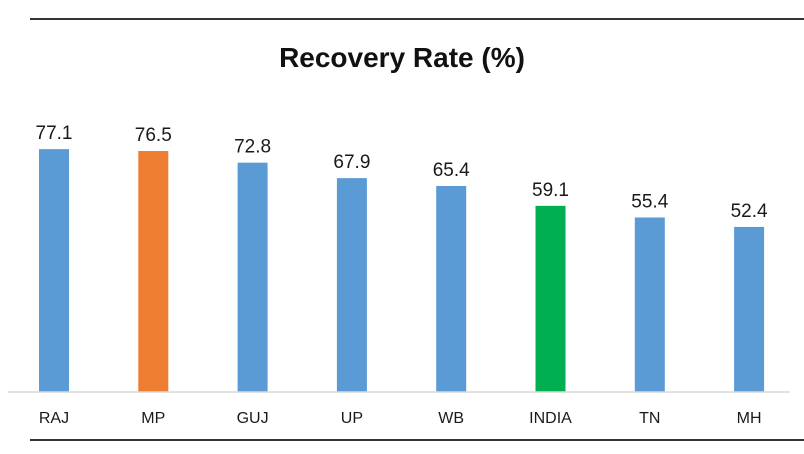 The width and height of the screenshot is (804, 454). I want to click on data-label-tn: 55.4, so click(649, 201).